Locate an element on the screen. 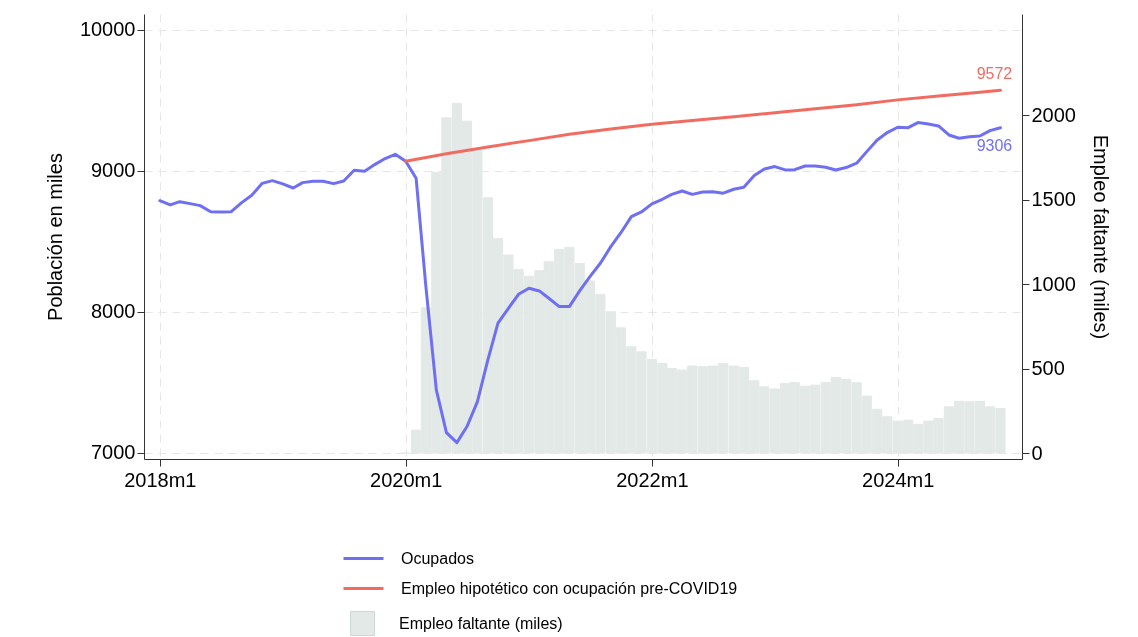 This screenshot has width=1138, height=637. x-tick-label: 2024m1 is located at coordinates (898, 479).